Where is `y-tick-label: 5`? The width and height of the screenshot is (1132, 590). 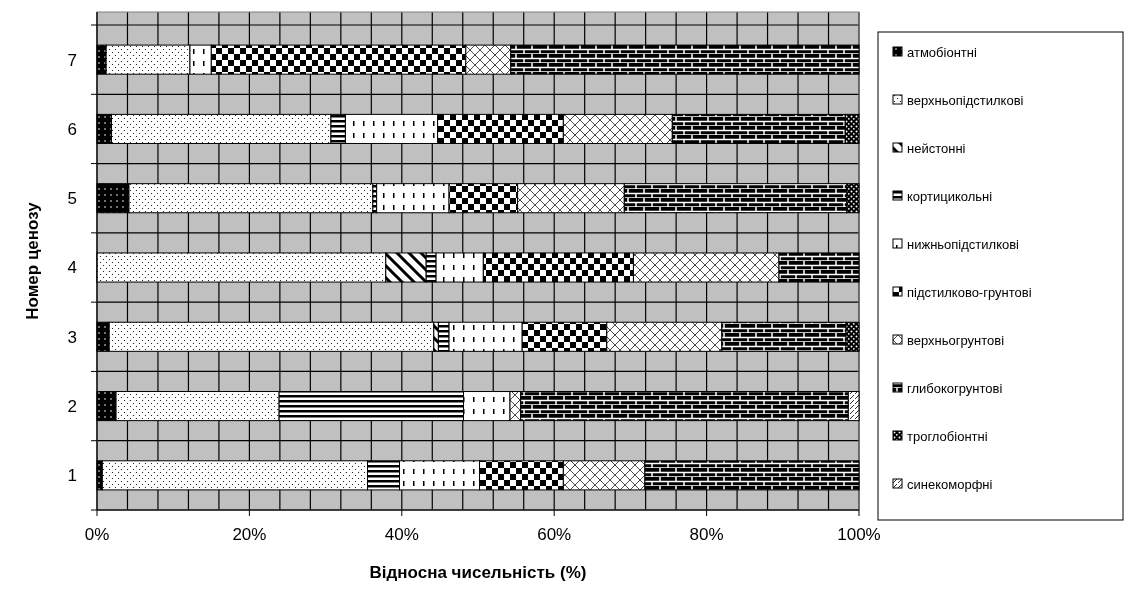 y-tick-label: 5 is located at coordinates (72, 199).